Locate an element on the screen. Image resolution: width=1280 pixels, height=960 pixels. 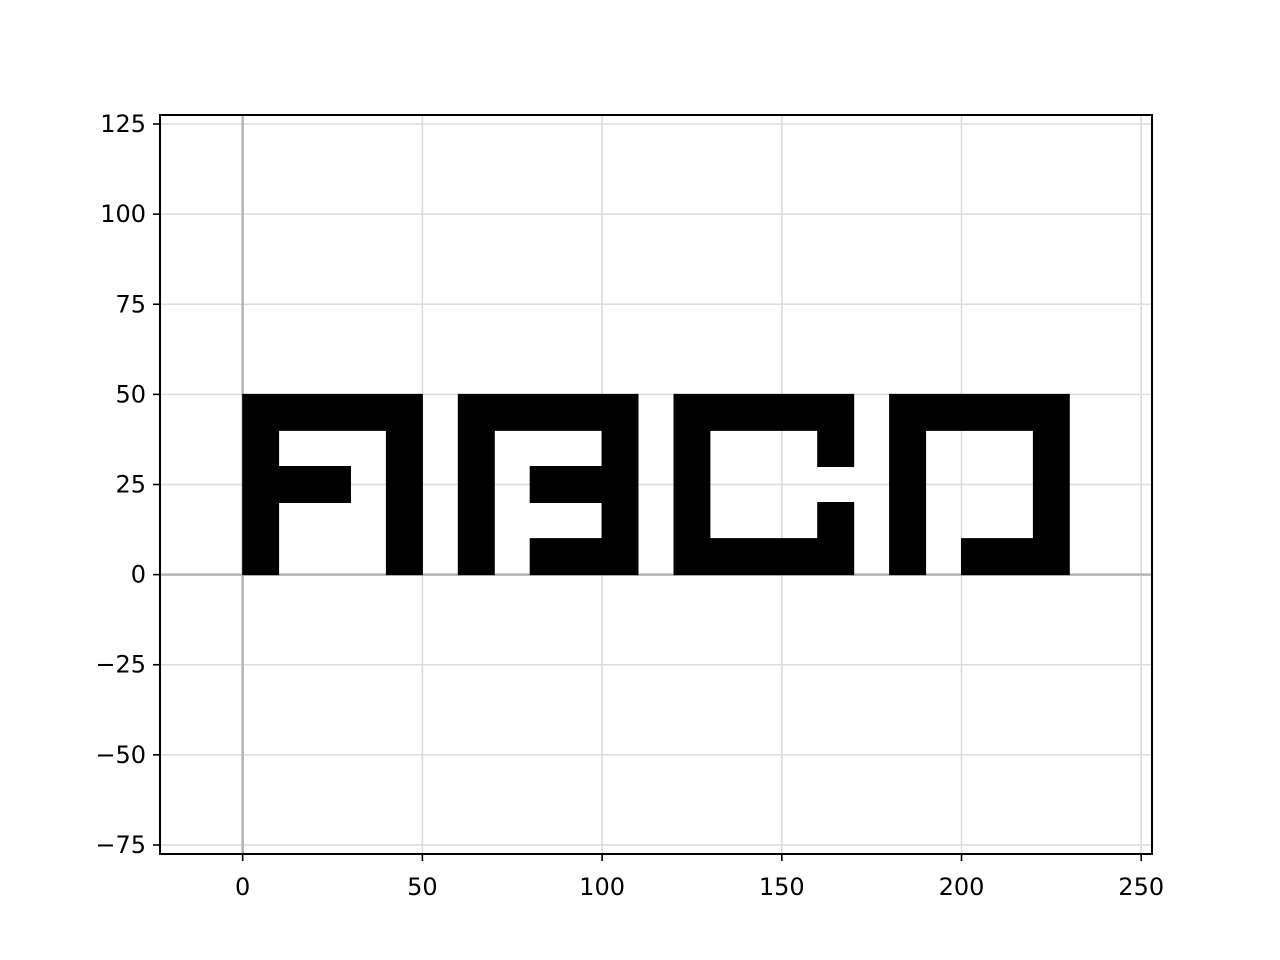
y-tick-label-4: 25 is located at coordinates (130, 485).